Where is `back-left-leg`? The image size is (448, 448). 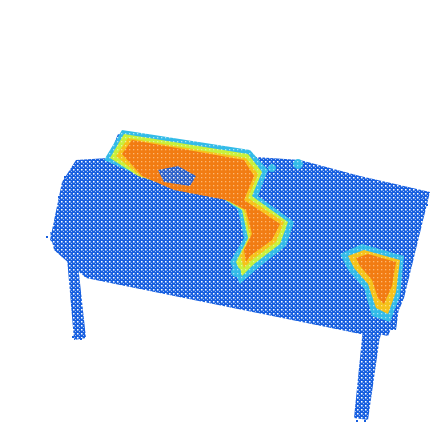
back-left-leg is located at coordinates (76, 293).